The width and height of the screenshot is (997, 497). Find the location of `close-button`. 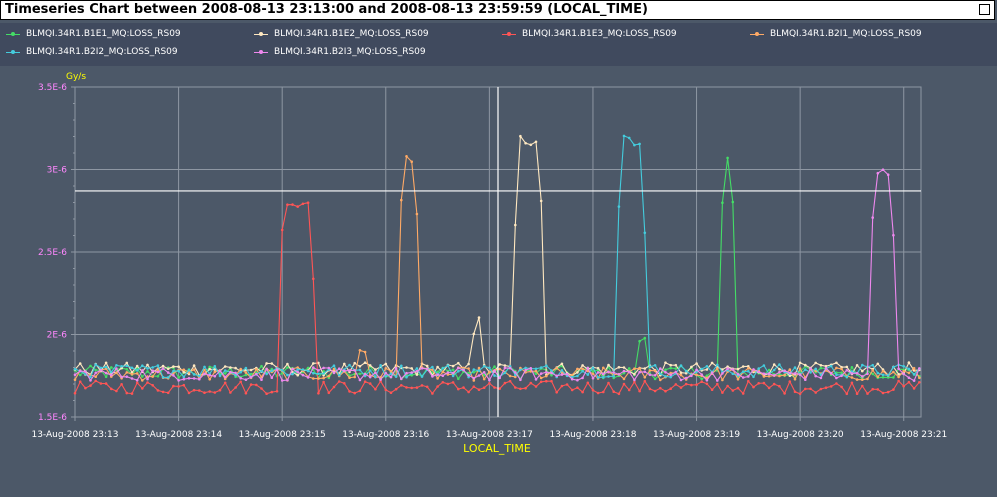

close-button is located at coordinates (984, 9).